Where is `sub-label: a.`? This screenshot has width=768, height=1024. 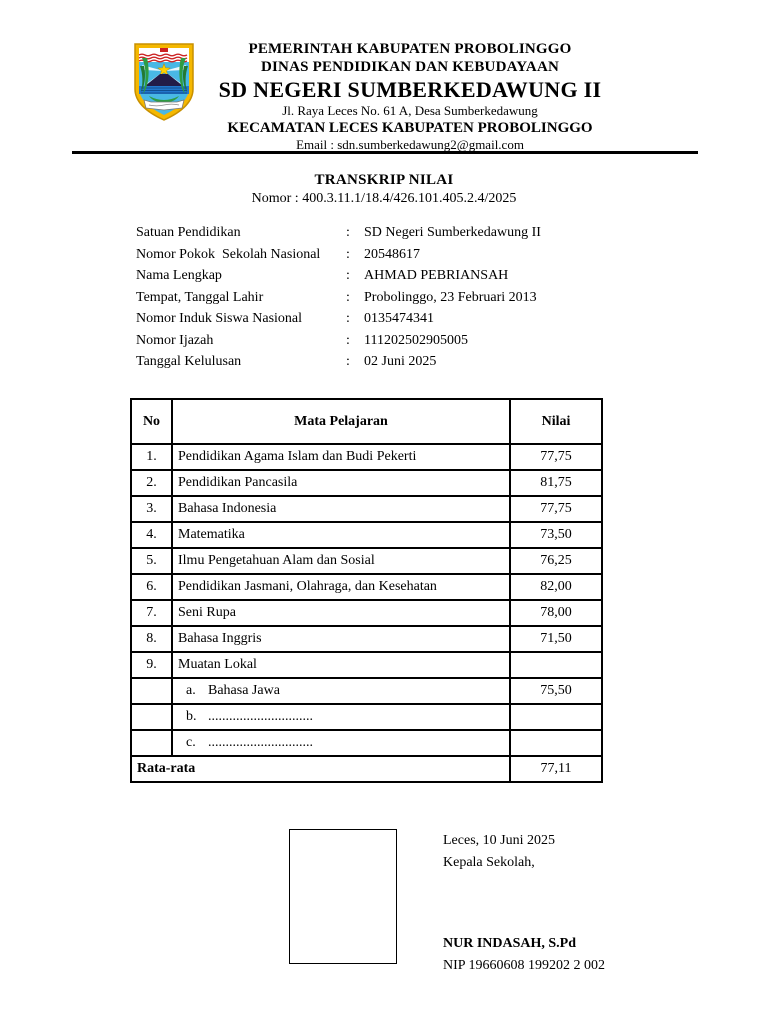 sub-label: a. is located at coordinates (191, 690).